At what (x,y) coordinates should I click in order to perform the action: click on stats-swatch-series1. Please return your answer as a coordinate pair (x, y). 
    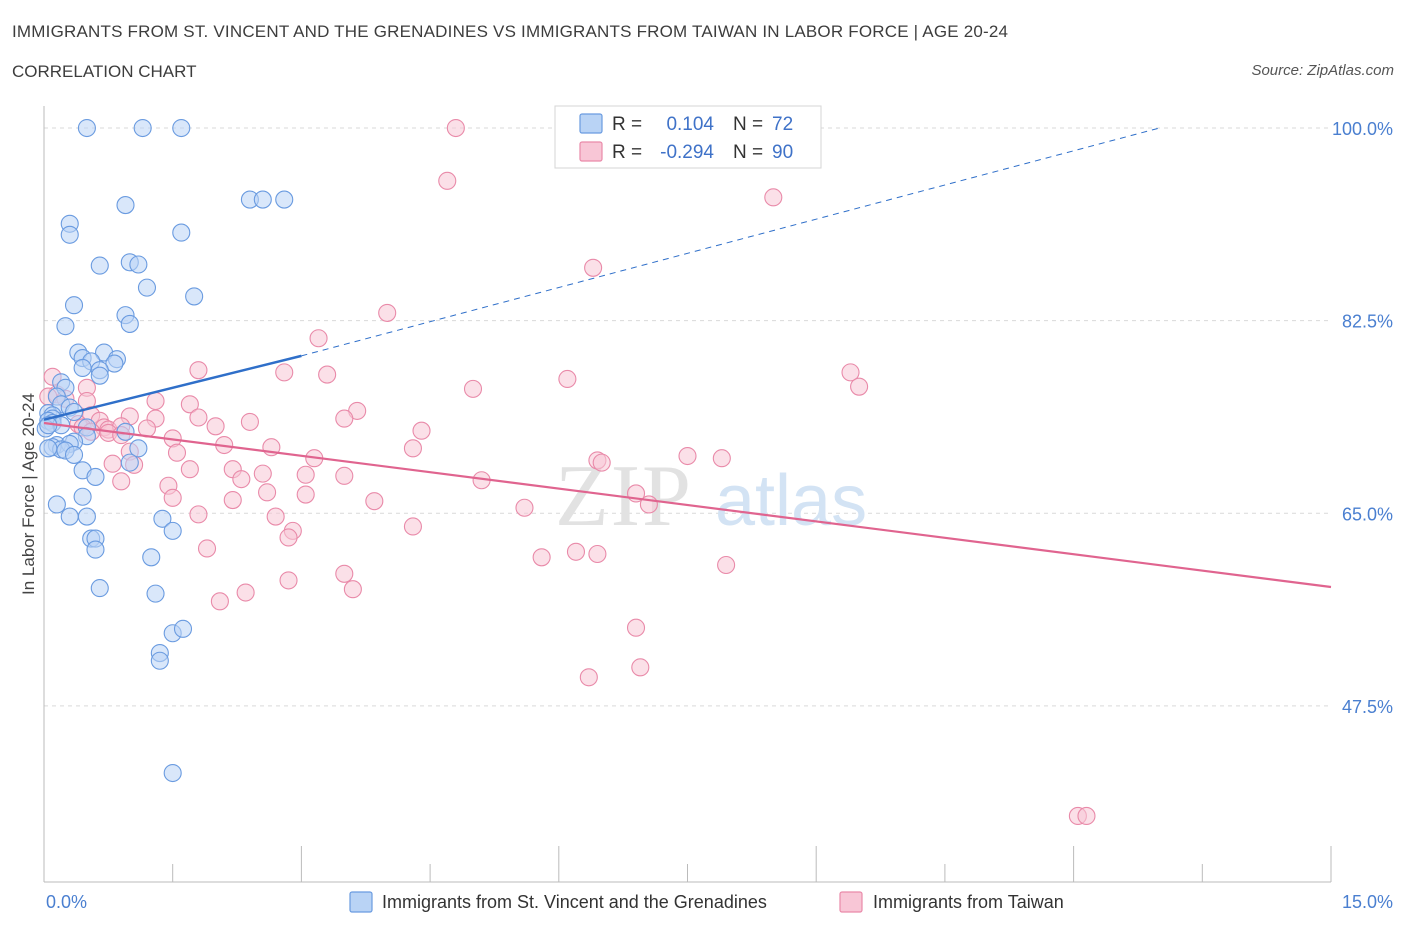
    Looking at the image, I should click on (591, 123).